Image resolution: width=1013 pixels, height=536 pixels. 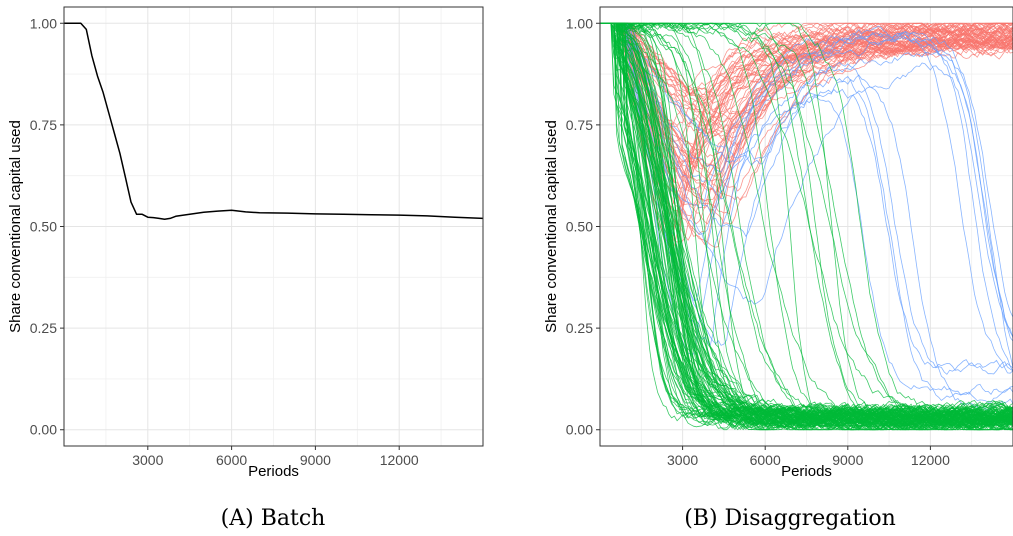 What do you see at coordinates (790, 518) in the screenshot?
I see `panel-caption: (B) Disaggregation` at bounding box center [790, 518].